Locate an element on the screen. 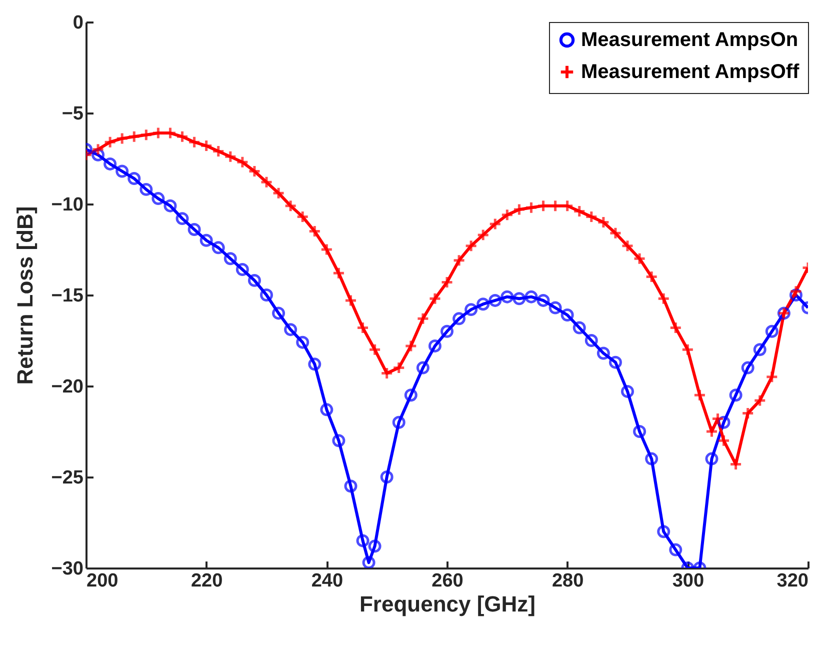 This screenshot has height=650, width=837. y-tick-label: −10 is located at coordinates (67, 205).